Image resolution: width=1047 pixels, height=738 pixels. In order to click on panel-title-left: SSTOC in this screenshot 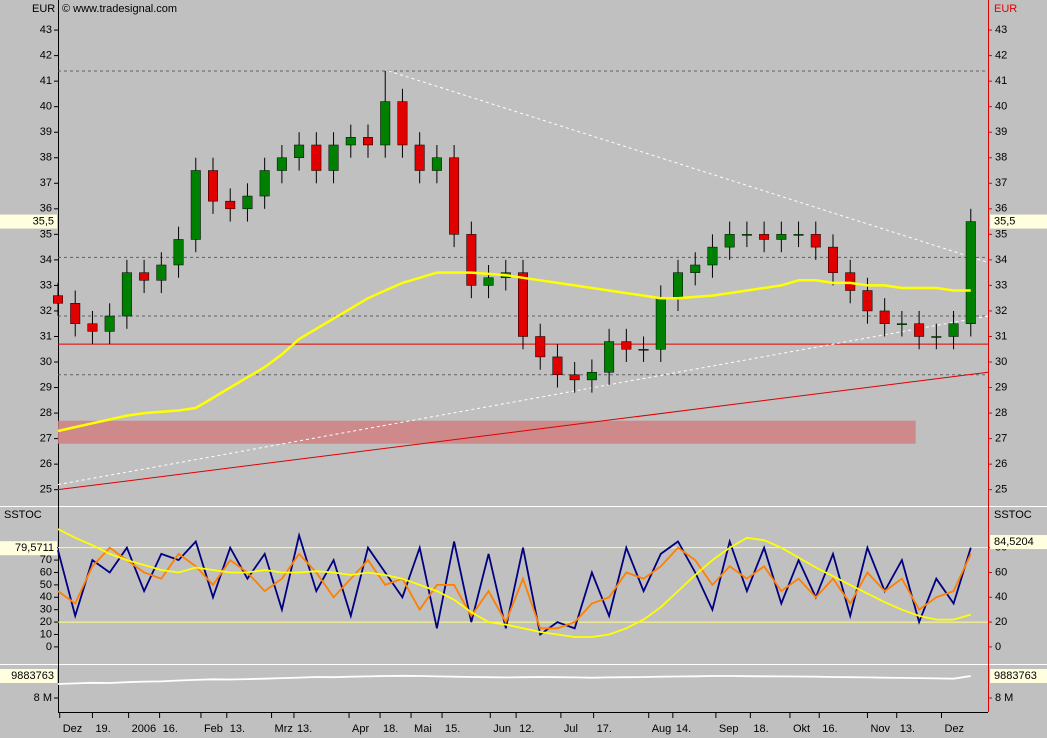, I will do `click(23, 515)`.